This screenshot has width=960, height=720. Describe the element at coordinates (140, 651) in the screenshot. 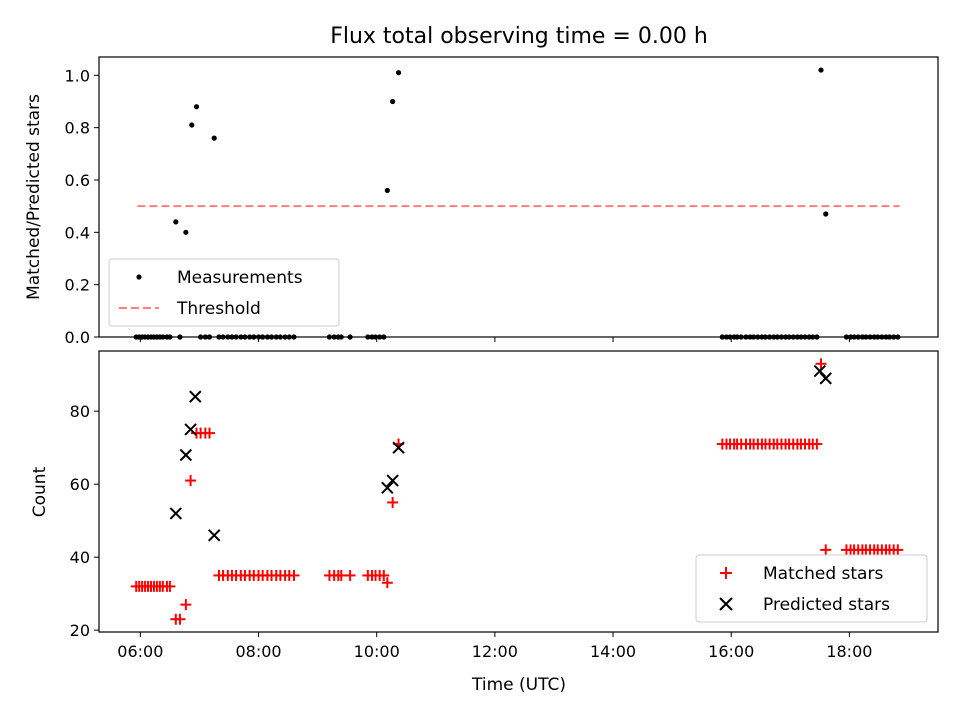

I see `bottom-x-tick-label: 06:00` at that location.